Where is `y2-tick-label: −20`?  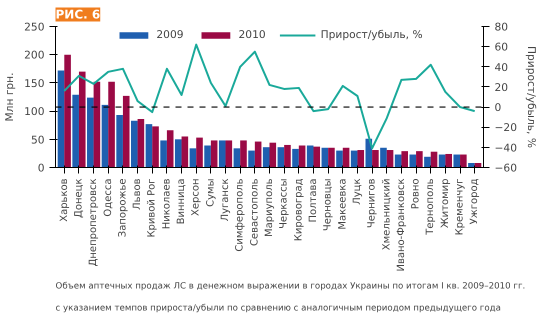 y2-tick-label: −20 is located at coordinates (506, 127).